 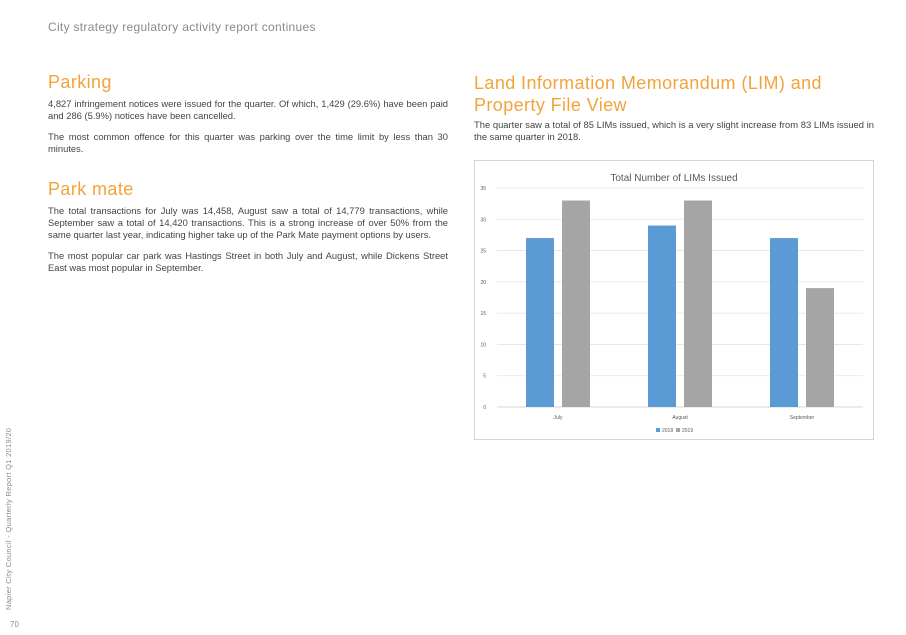 I want to click on bar-2019-august, so click(x=698, y=303).